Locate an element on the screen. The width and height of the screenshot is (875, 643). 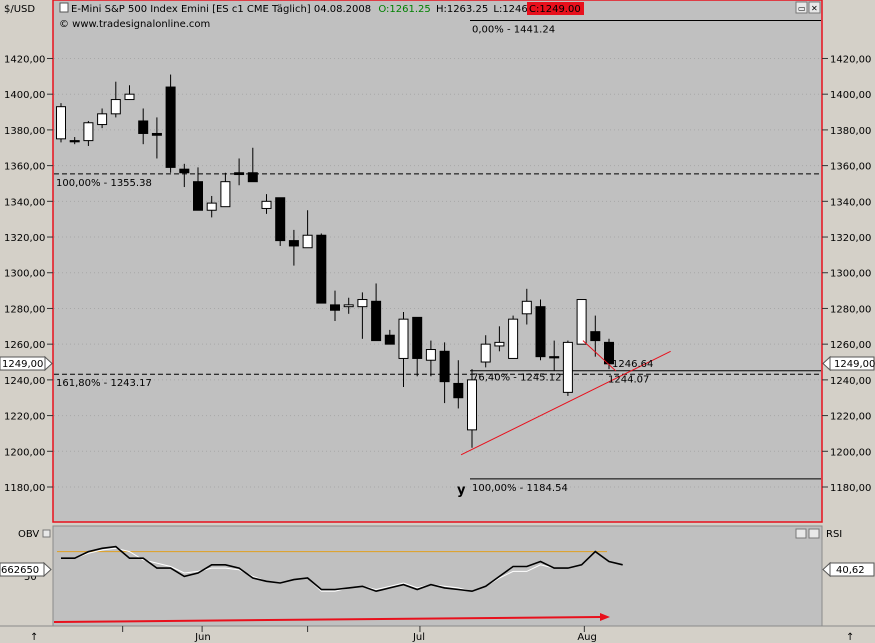
rsi-value-tag: 40,62 is located at coordinates (848, 569).